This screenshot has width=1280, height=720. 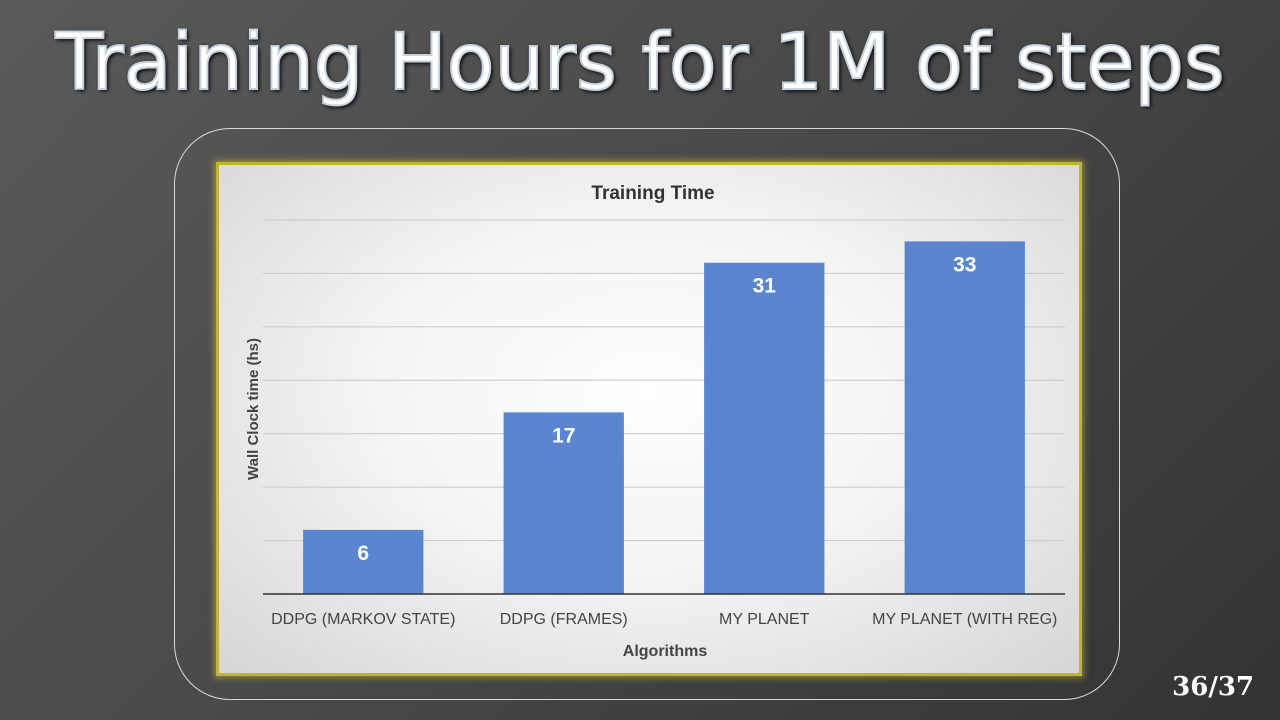 I want to click on page-number: 36/37, so click(x=1213, y=687).